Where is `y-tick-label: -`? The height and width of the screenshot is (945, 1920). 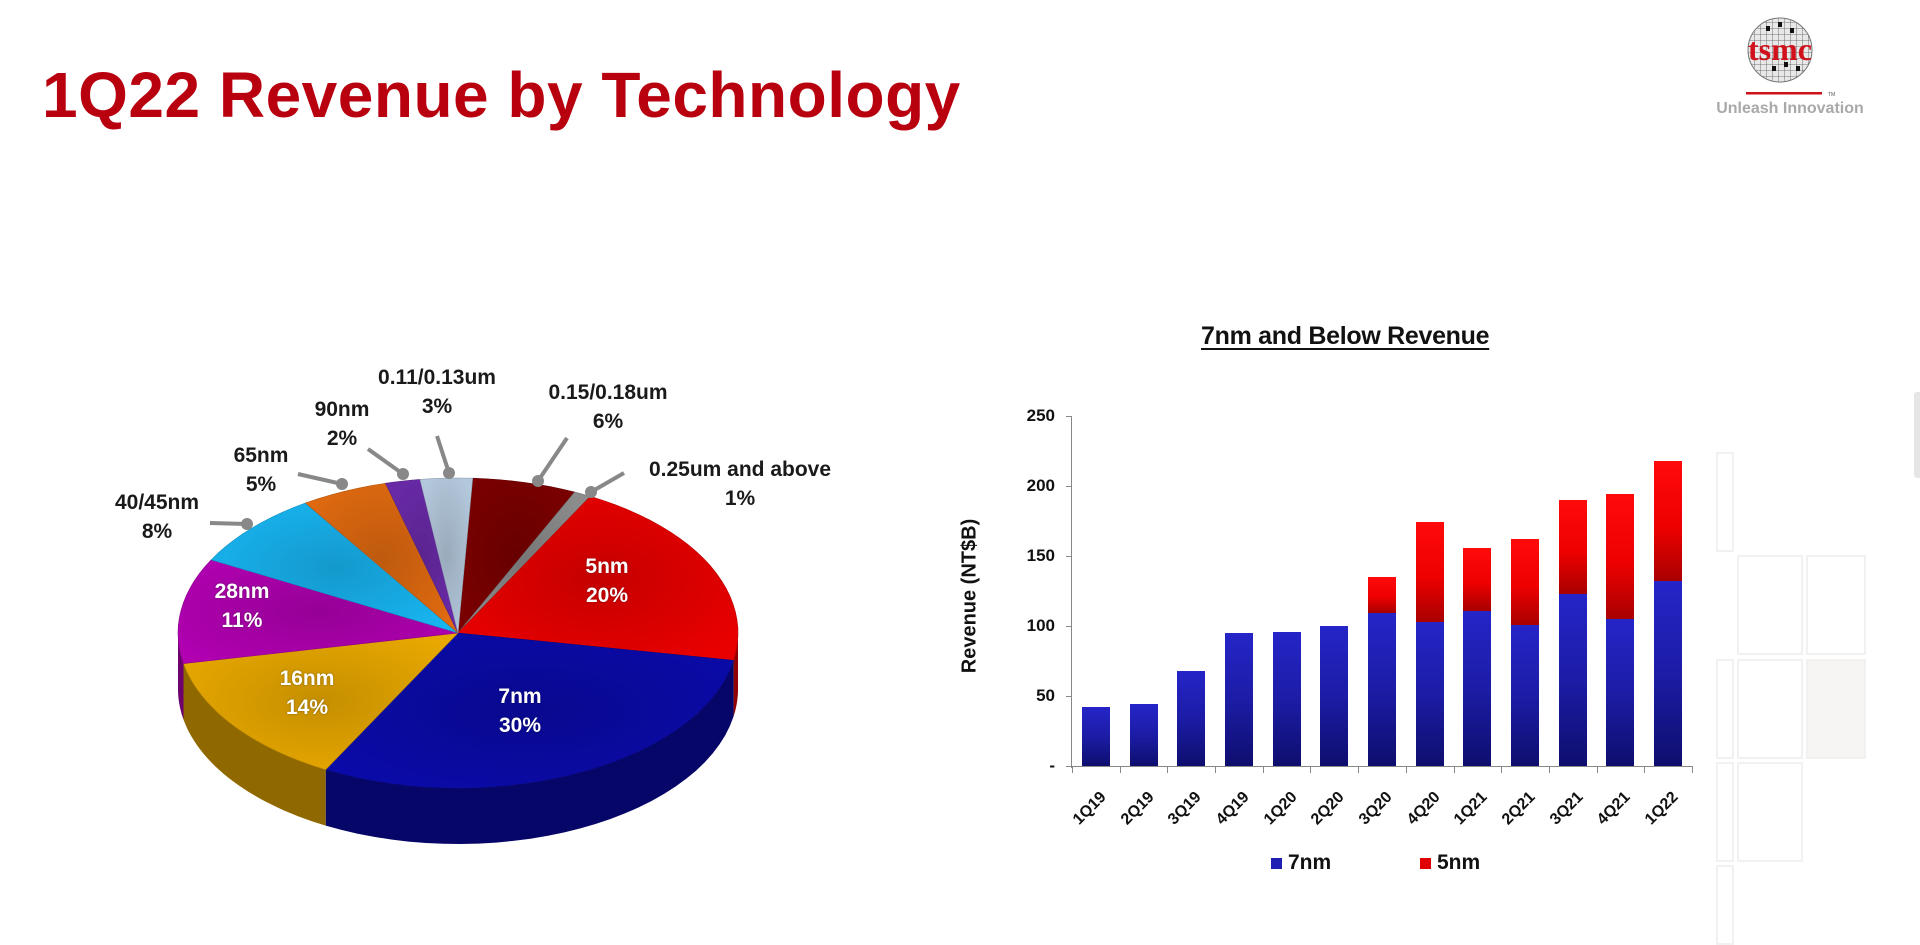 y-tick-label: - is located at coordinates (1052, 765).